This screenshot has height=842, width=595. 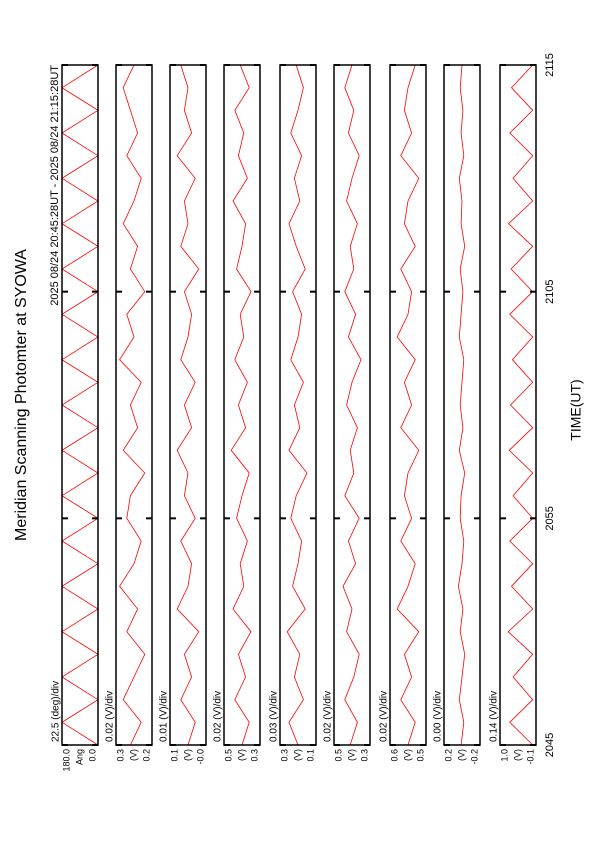 What do you see at coordinates (474, 757) in the screenshot?
I see `y-tick-label: -0.2` at bounding box center [474, 757].